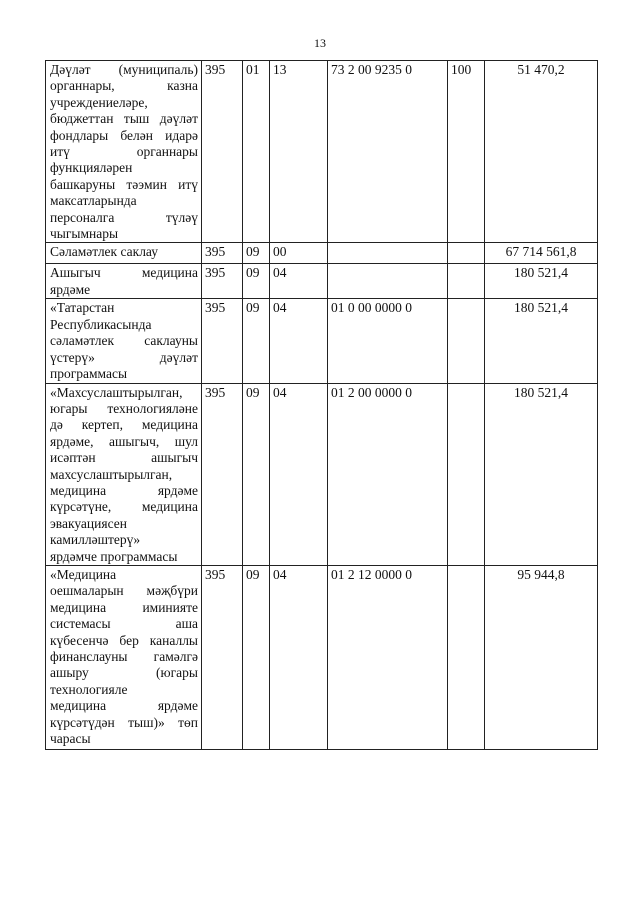 Image resolution: width=640 pixels, height=905 pixels. I want to click on amount: 67 714 561,8, so click(541, 253).